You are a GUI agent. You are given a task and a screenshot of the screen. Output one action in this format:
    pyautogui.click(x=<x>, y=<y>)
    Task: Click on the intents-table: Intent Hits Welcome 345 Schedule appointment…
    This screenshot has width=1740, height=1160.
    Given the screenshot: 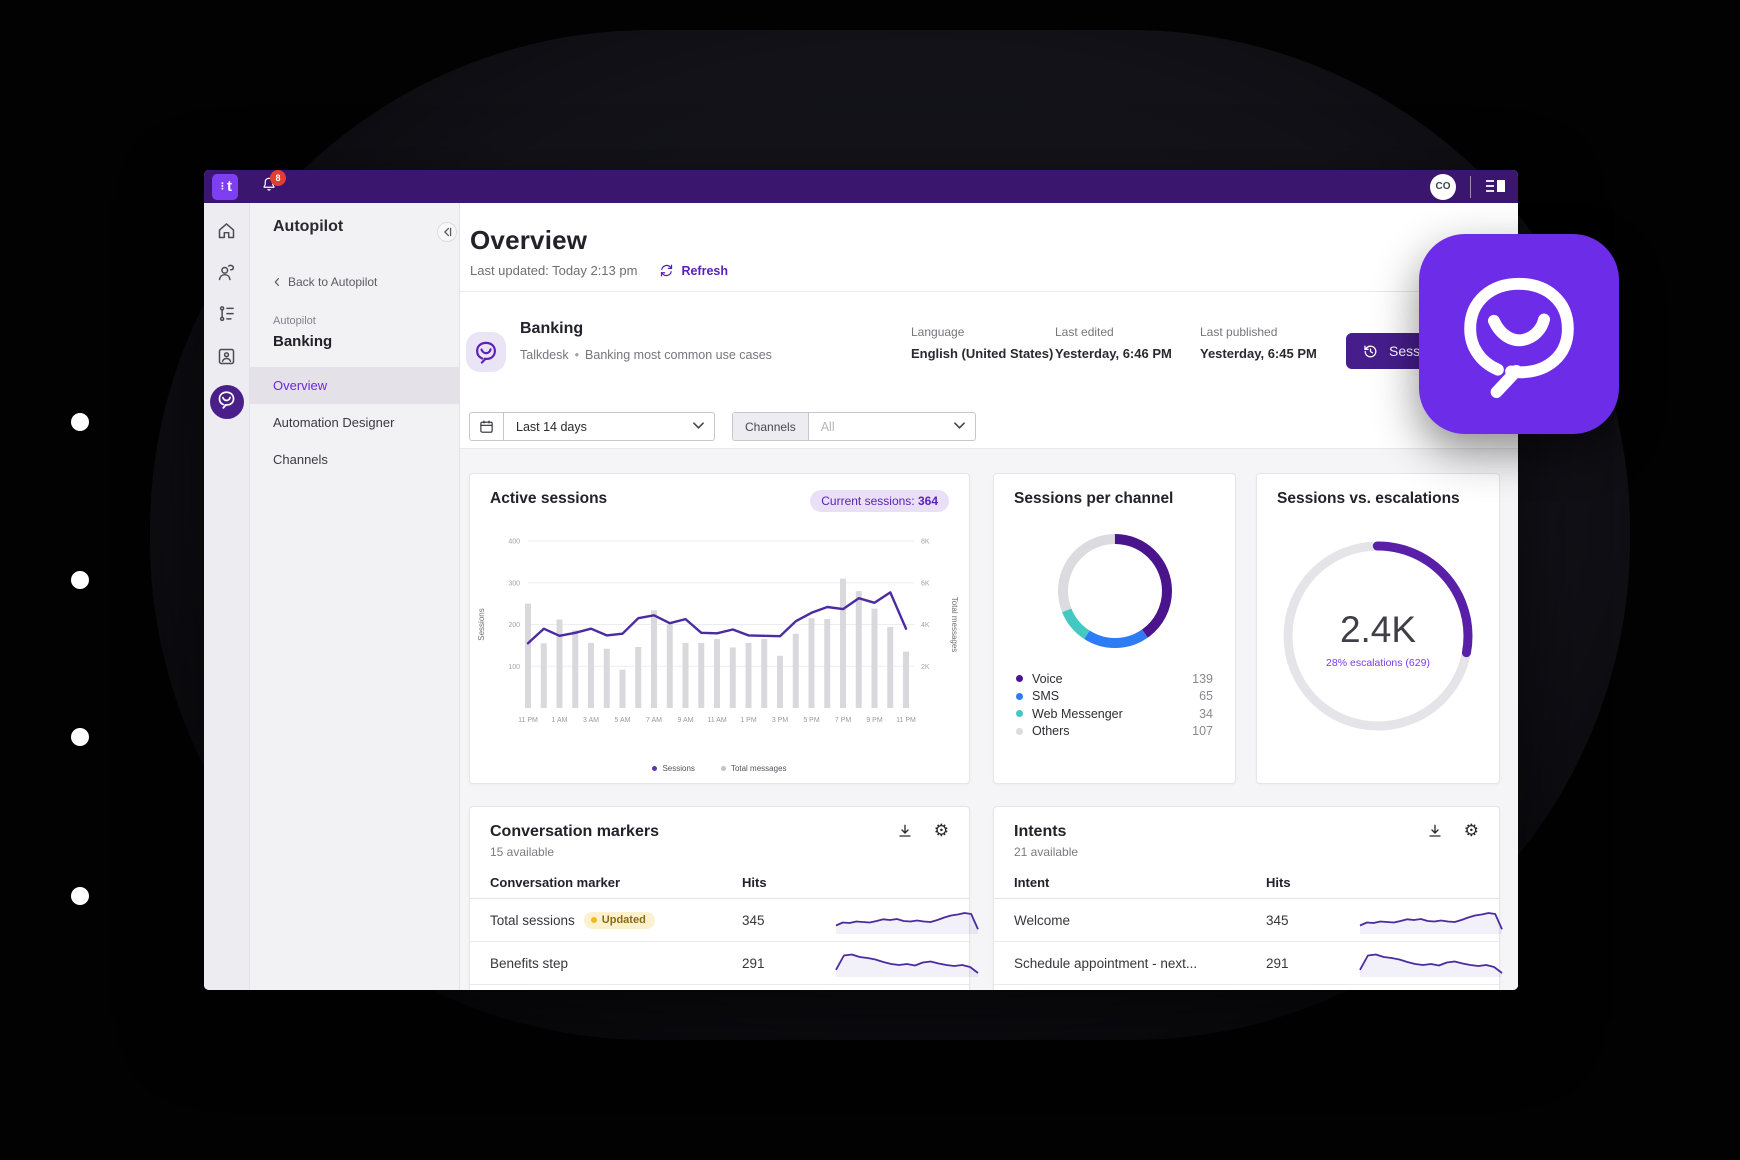 What is the action you would take?
    pyautogui.click(x=1248, y=926)
    